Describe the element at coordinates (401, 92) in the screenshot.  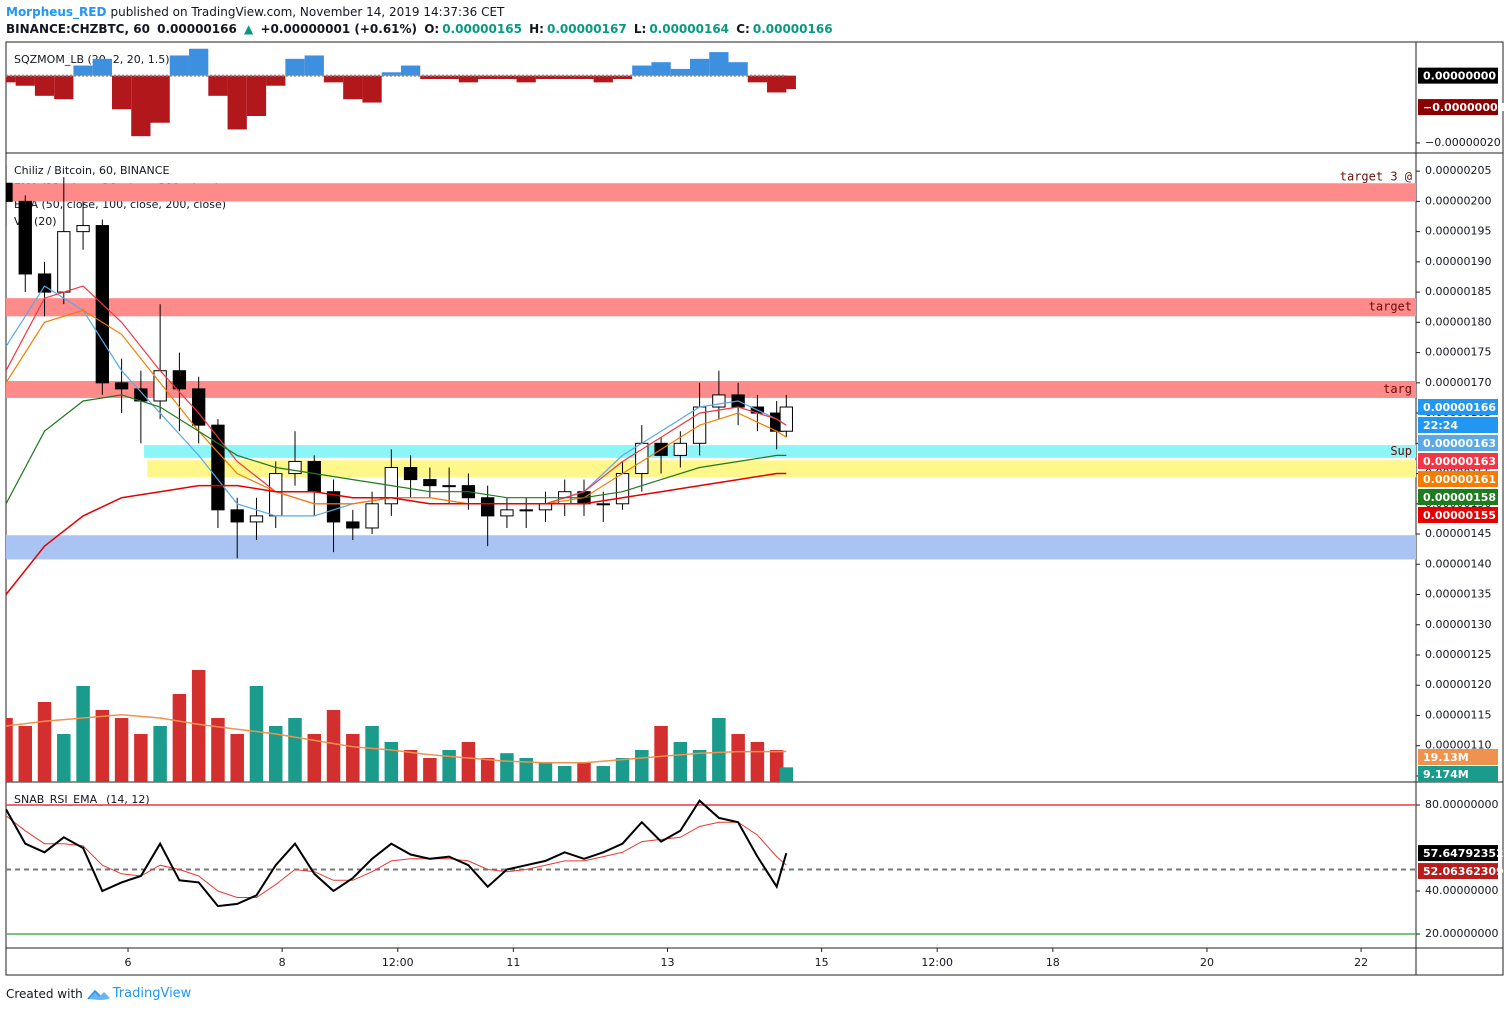
I see `momentum-pane: SQZMOM_LB (20, 2, 20, 1.5)` at that location.